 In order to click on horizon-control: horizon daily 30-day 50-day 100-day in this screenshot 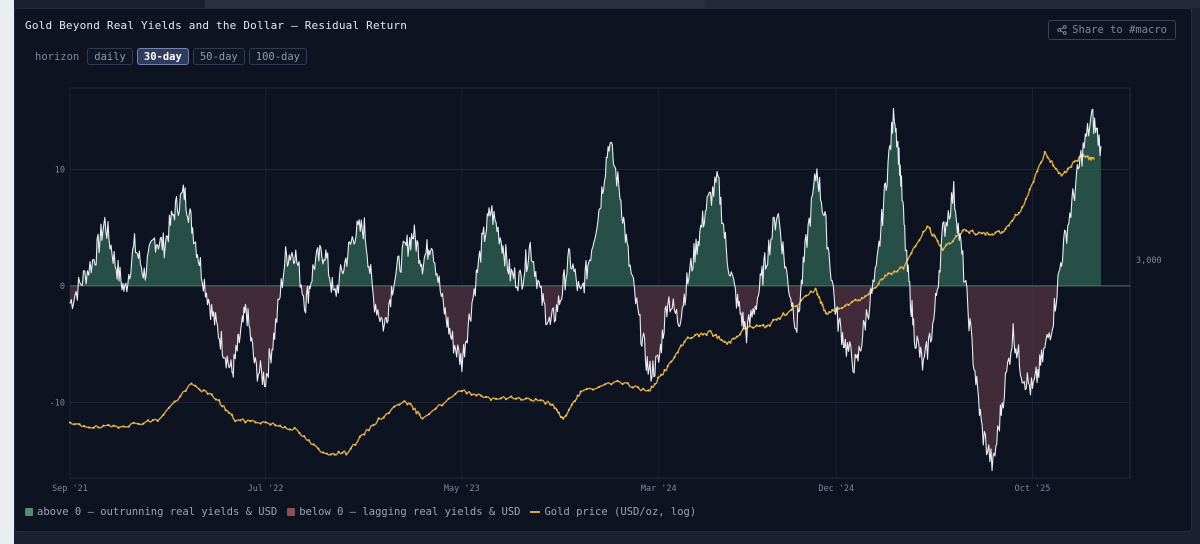, I will do `click(171, 56)`.